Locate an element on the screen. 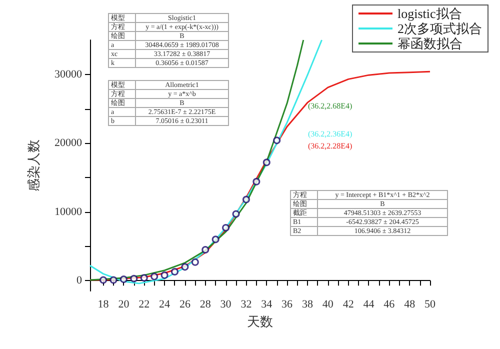  annotation: (36.2,2.36E4) is located at coordinates (330, 134).